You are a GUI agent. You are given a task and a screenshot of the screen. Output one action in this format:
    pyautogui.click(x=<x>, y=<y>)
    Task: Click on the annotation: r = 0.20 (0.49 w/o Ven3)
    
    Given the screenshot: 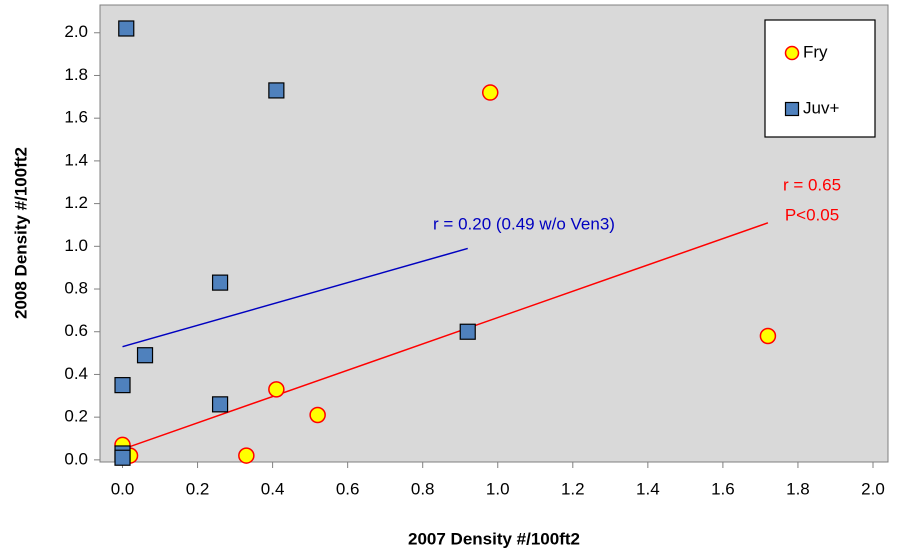 What is the action you would take?
    pyautogui.click(x=524, y=223)
    